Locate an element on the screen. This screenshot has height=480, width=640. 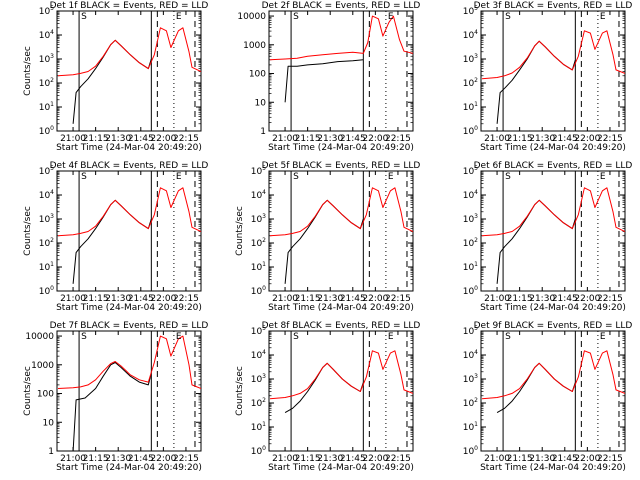
y-tick-label: 10000 is located at coordinates (39, 337).